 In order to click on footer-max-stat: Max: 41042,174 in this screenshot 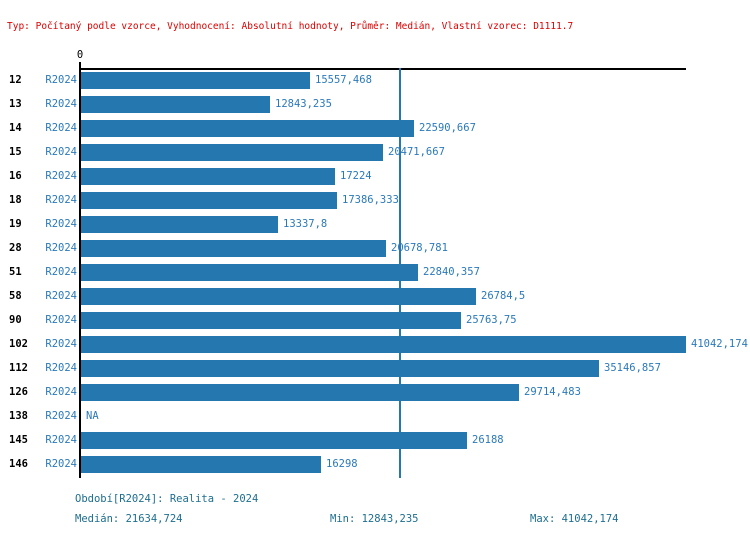, I will do `click(574, 519)`.